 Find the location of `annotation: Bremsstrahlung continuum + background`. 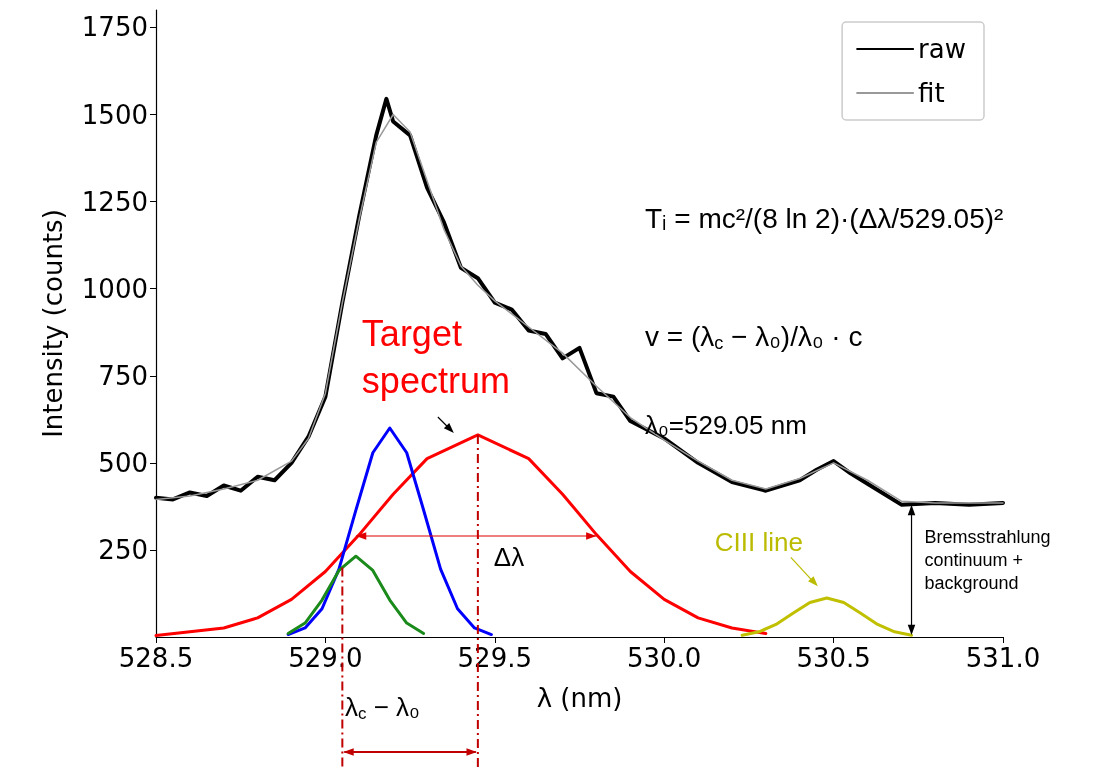

annotation: Bremsstrahlung continuum + background is located at coordinates (990, 560).